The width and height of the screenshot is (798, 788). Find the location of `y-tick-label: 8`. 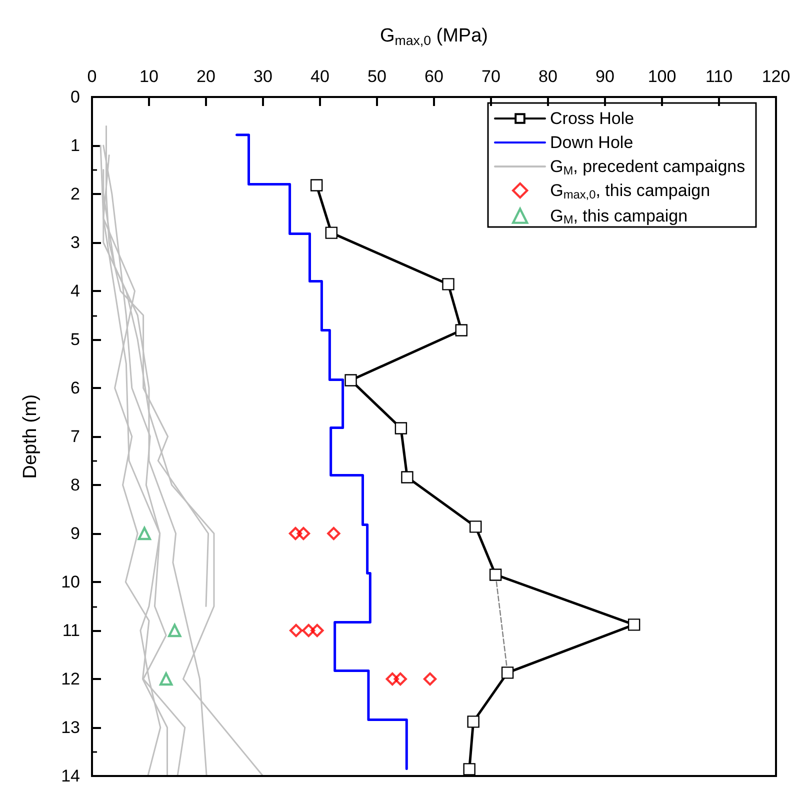

y-tick-label: 8 is located at coordinates (75, 485).